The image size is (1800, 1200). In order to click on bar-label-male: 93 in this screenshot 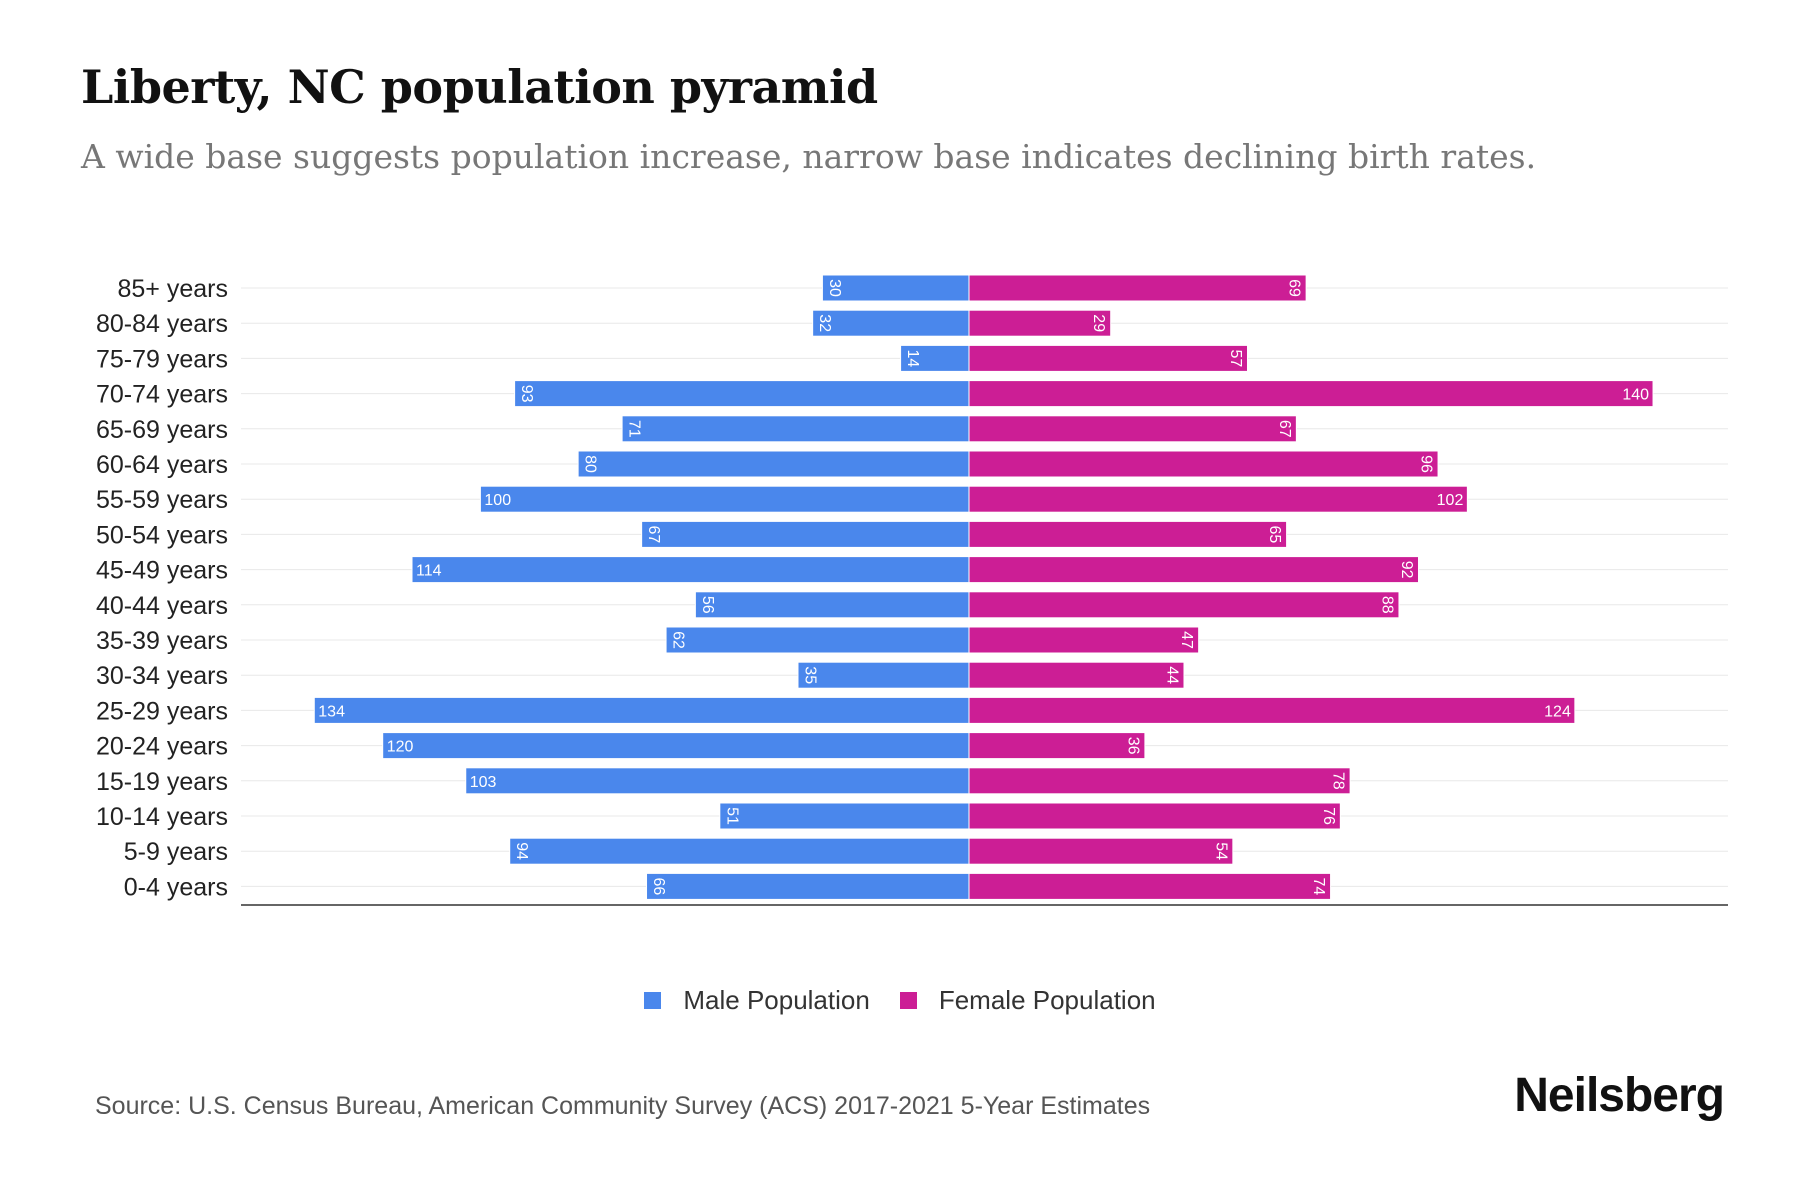, I will do `click(526, 394)`.